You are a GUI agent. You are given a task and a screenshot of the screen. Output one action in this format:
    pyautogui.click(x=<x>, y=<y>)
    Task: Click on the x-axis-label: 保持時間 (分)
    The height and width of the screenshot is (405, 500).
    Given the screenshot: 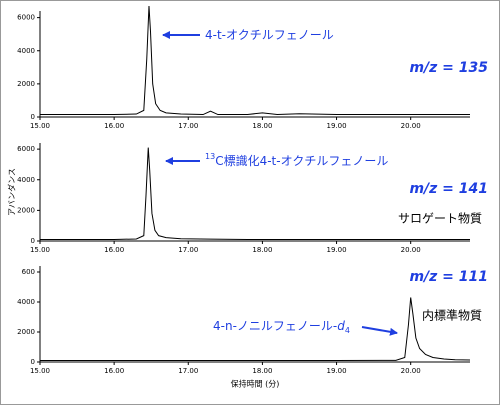 What is the action you would take?
    pyautogui.click(x=255, y=384)
    